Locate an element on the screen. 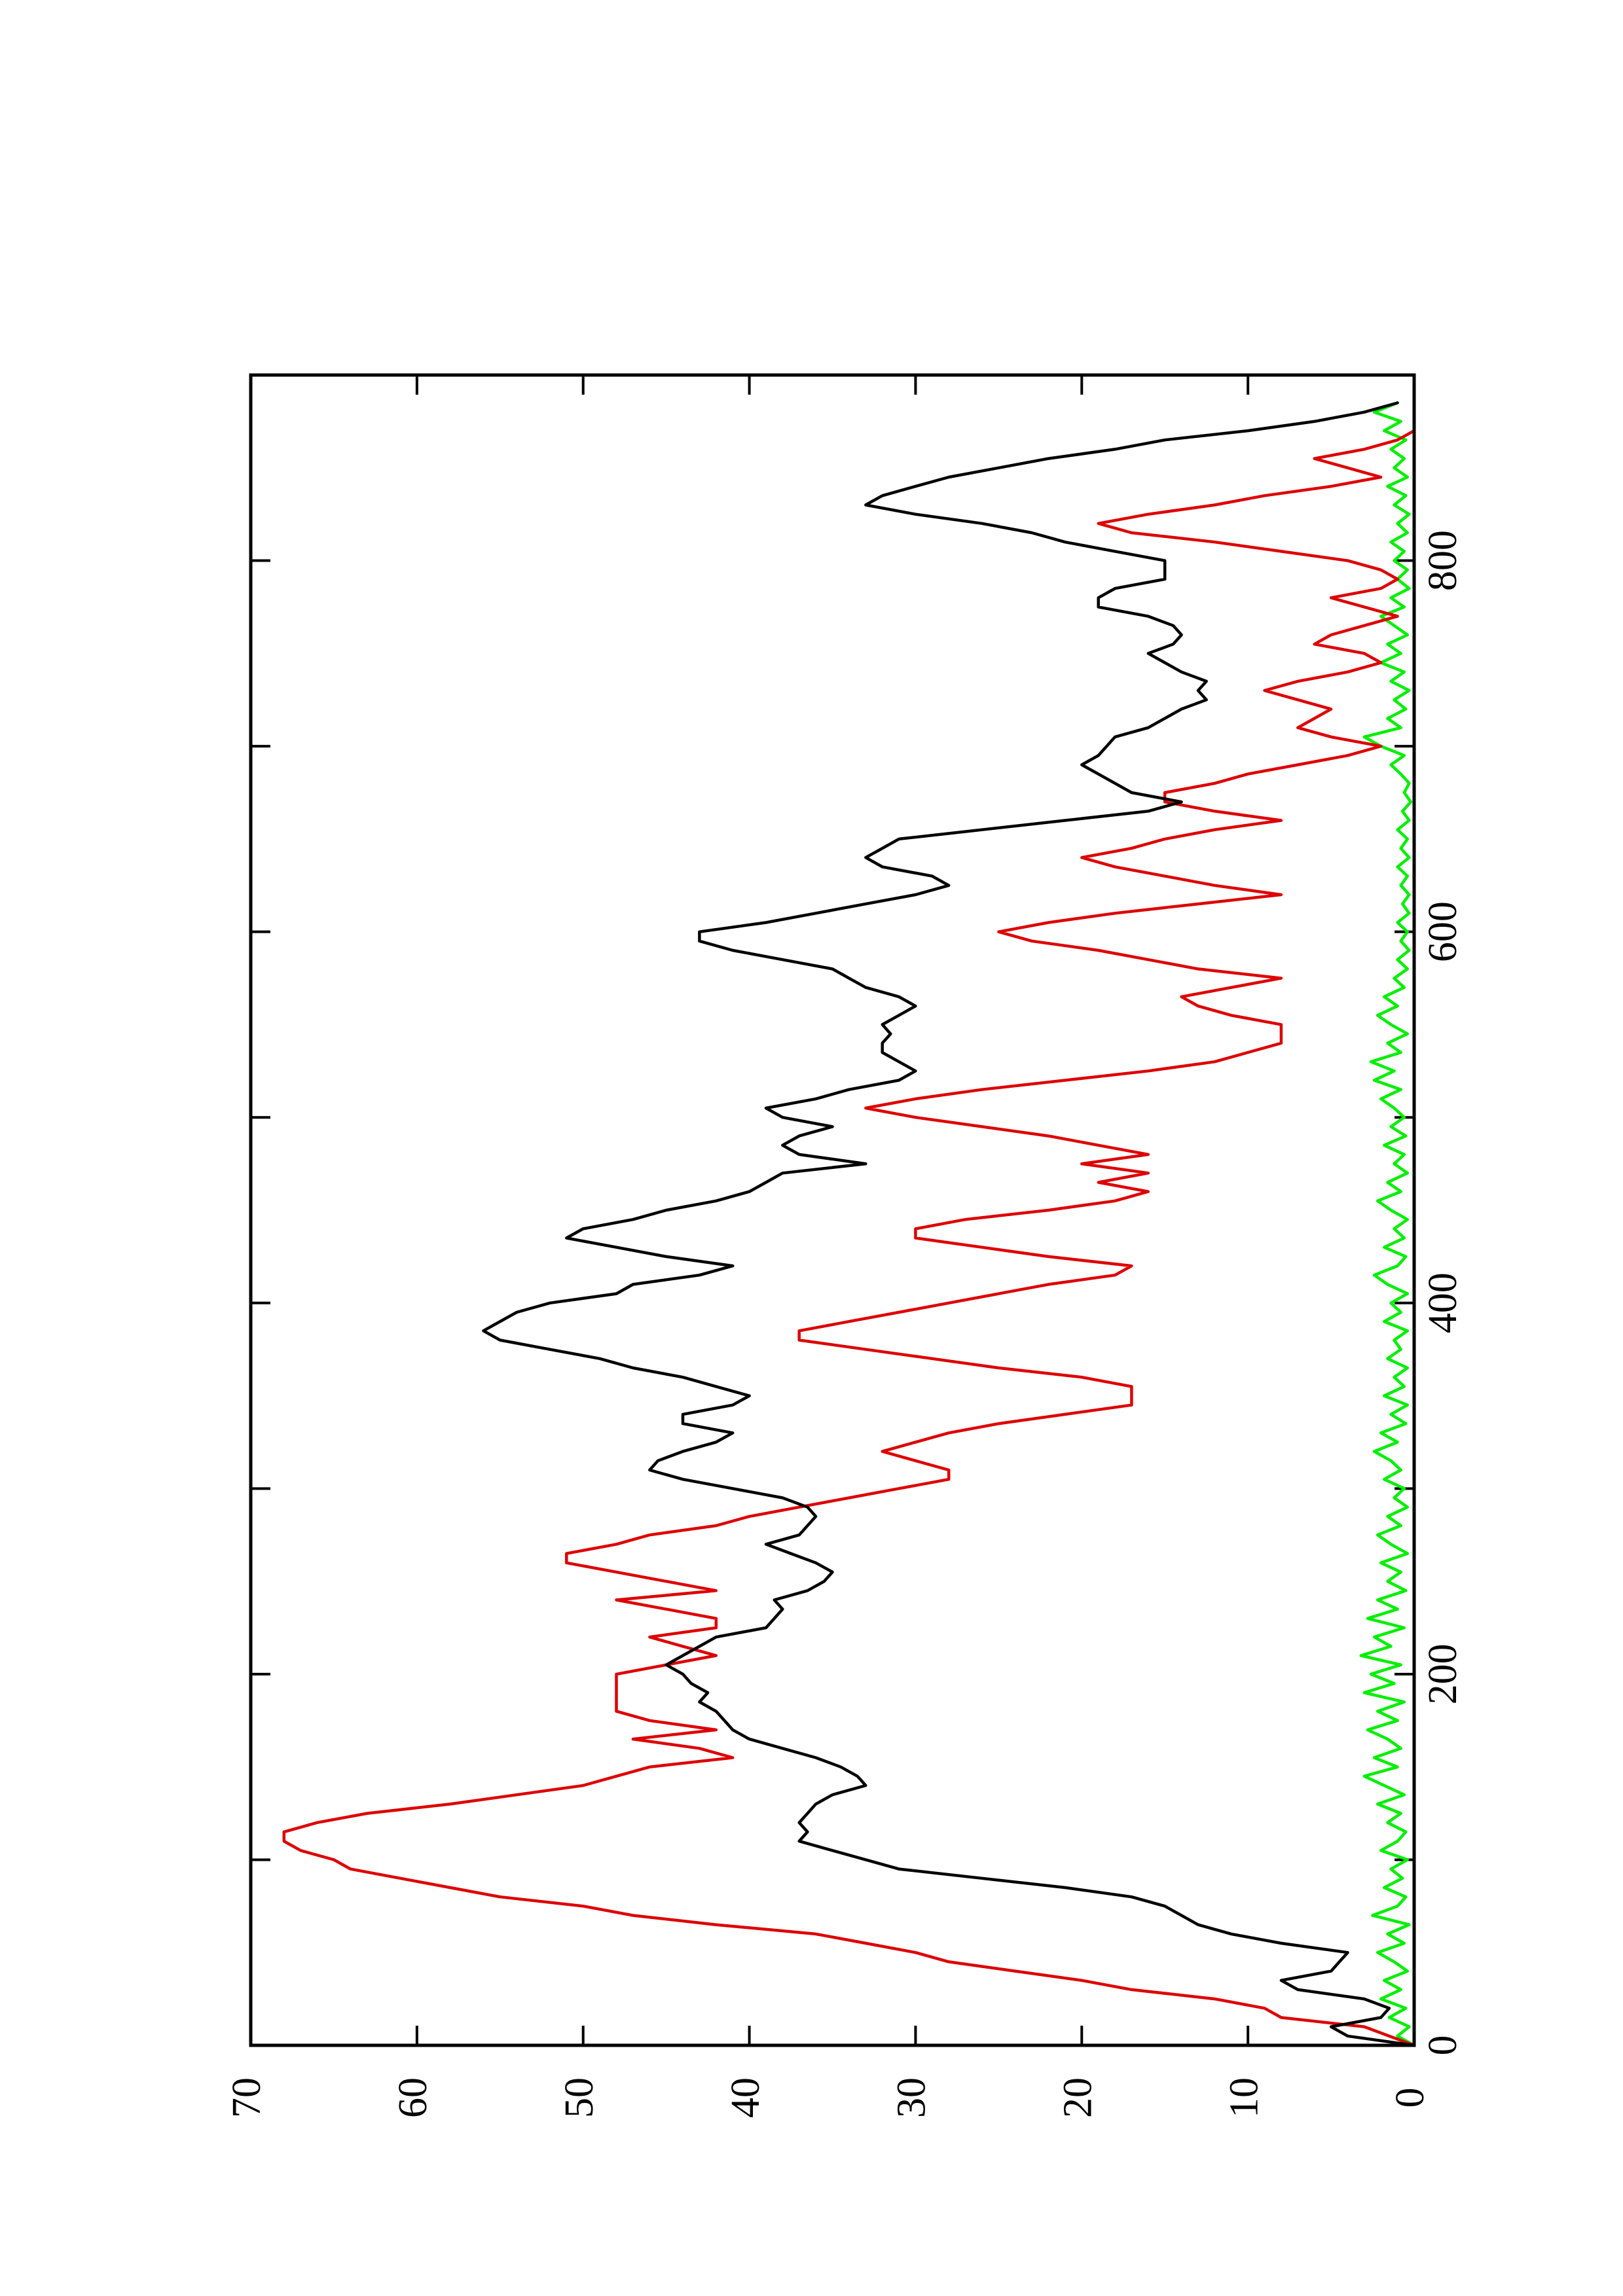  y-tick-label: 70 is located at coordinates (247, 2097).